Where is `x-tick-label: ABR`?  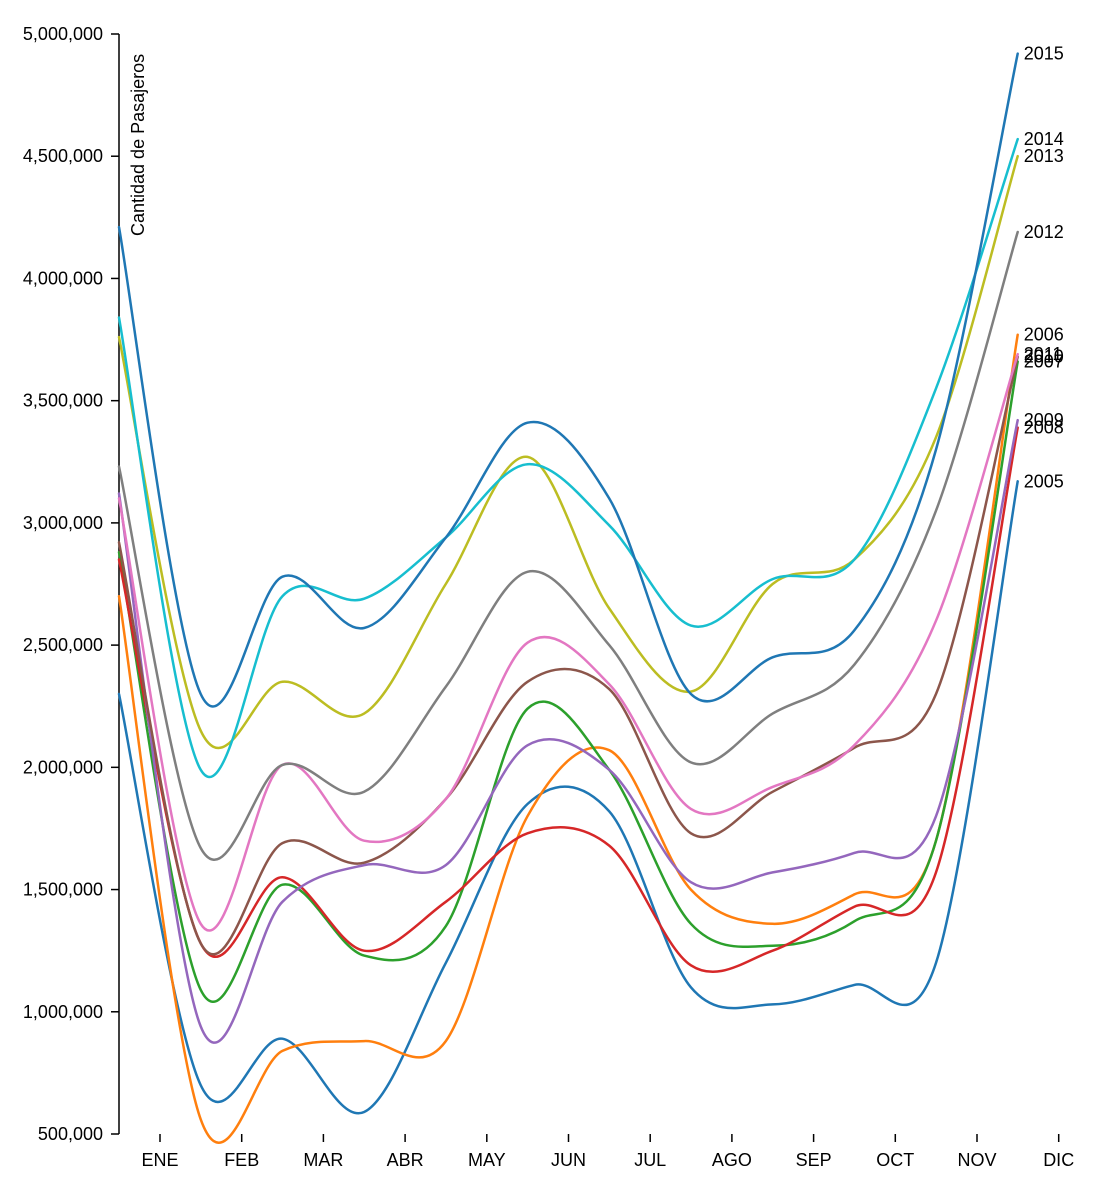 x-tick-label: ABR is located at coordinates (405, 1160).